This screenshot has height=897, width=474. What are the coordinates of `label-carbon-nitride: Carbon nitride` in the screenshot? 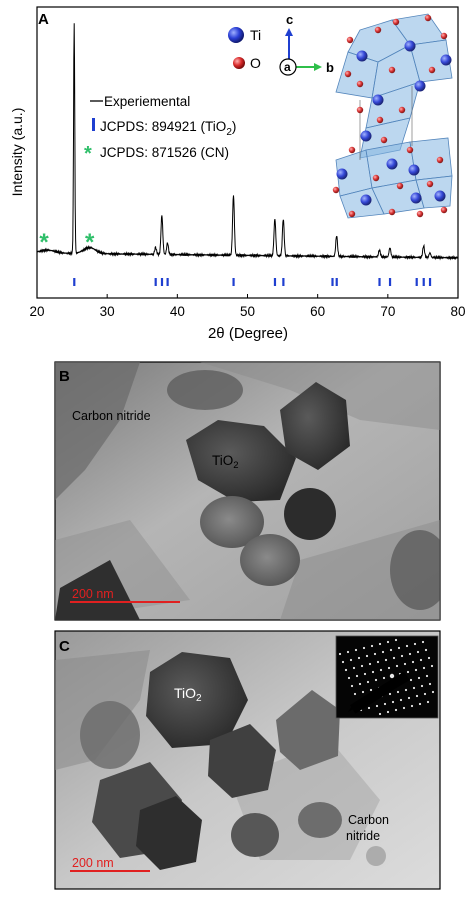 It's located at (111, 416).